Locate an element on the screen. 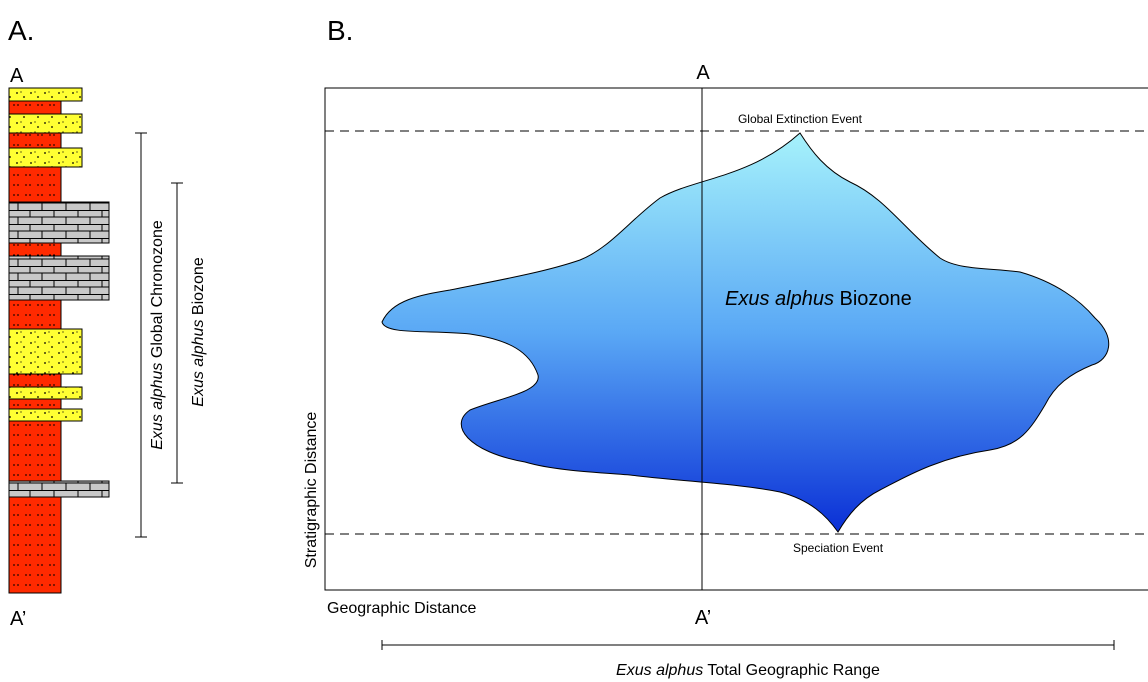  panel-b-label: B. is located at coordinates (340, 30).